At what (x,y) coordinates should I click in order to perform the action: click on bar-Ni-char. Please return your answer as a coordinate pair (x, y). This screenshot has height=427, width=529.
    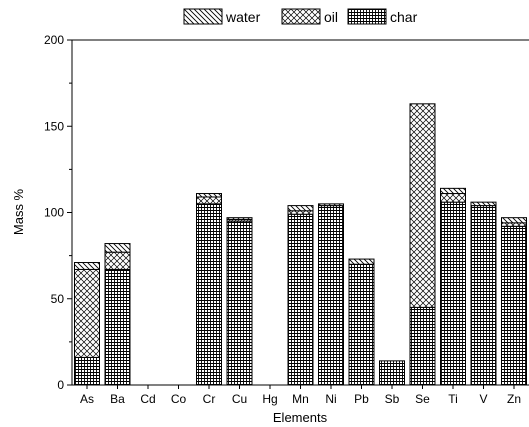
    Looking at the image, I should click on (331, 295).